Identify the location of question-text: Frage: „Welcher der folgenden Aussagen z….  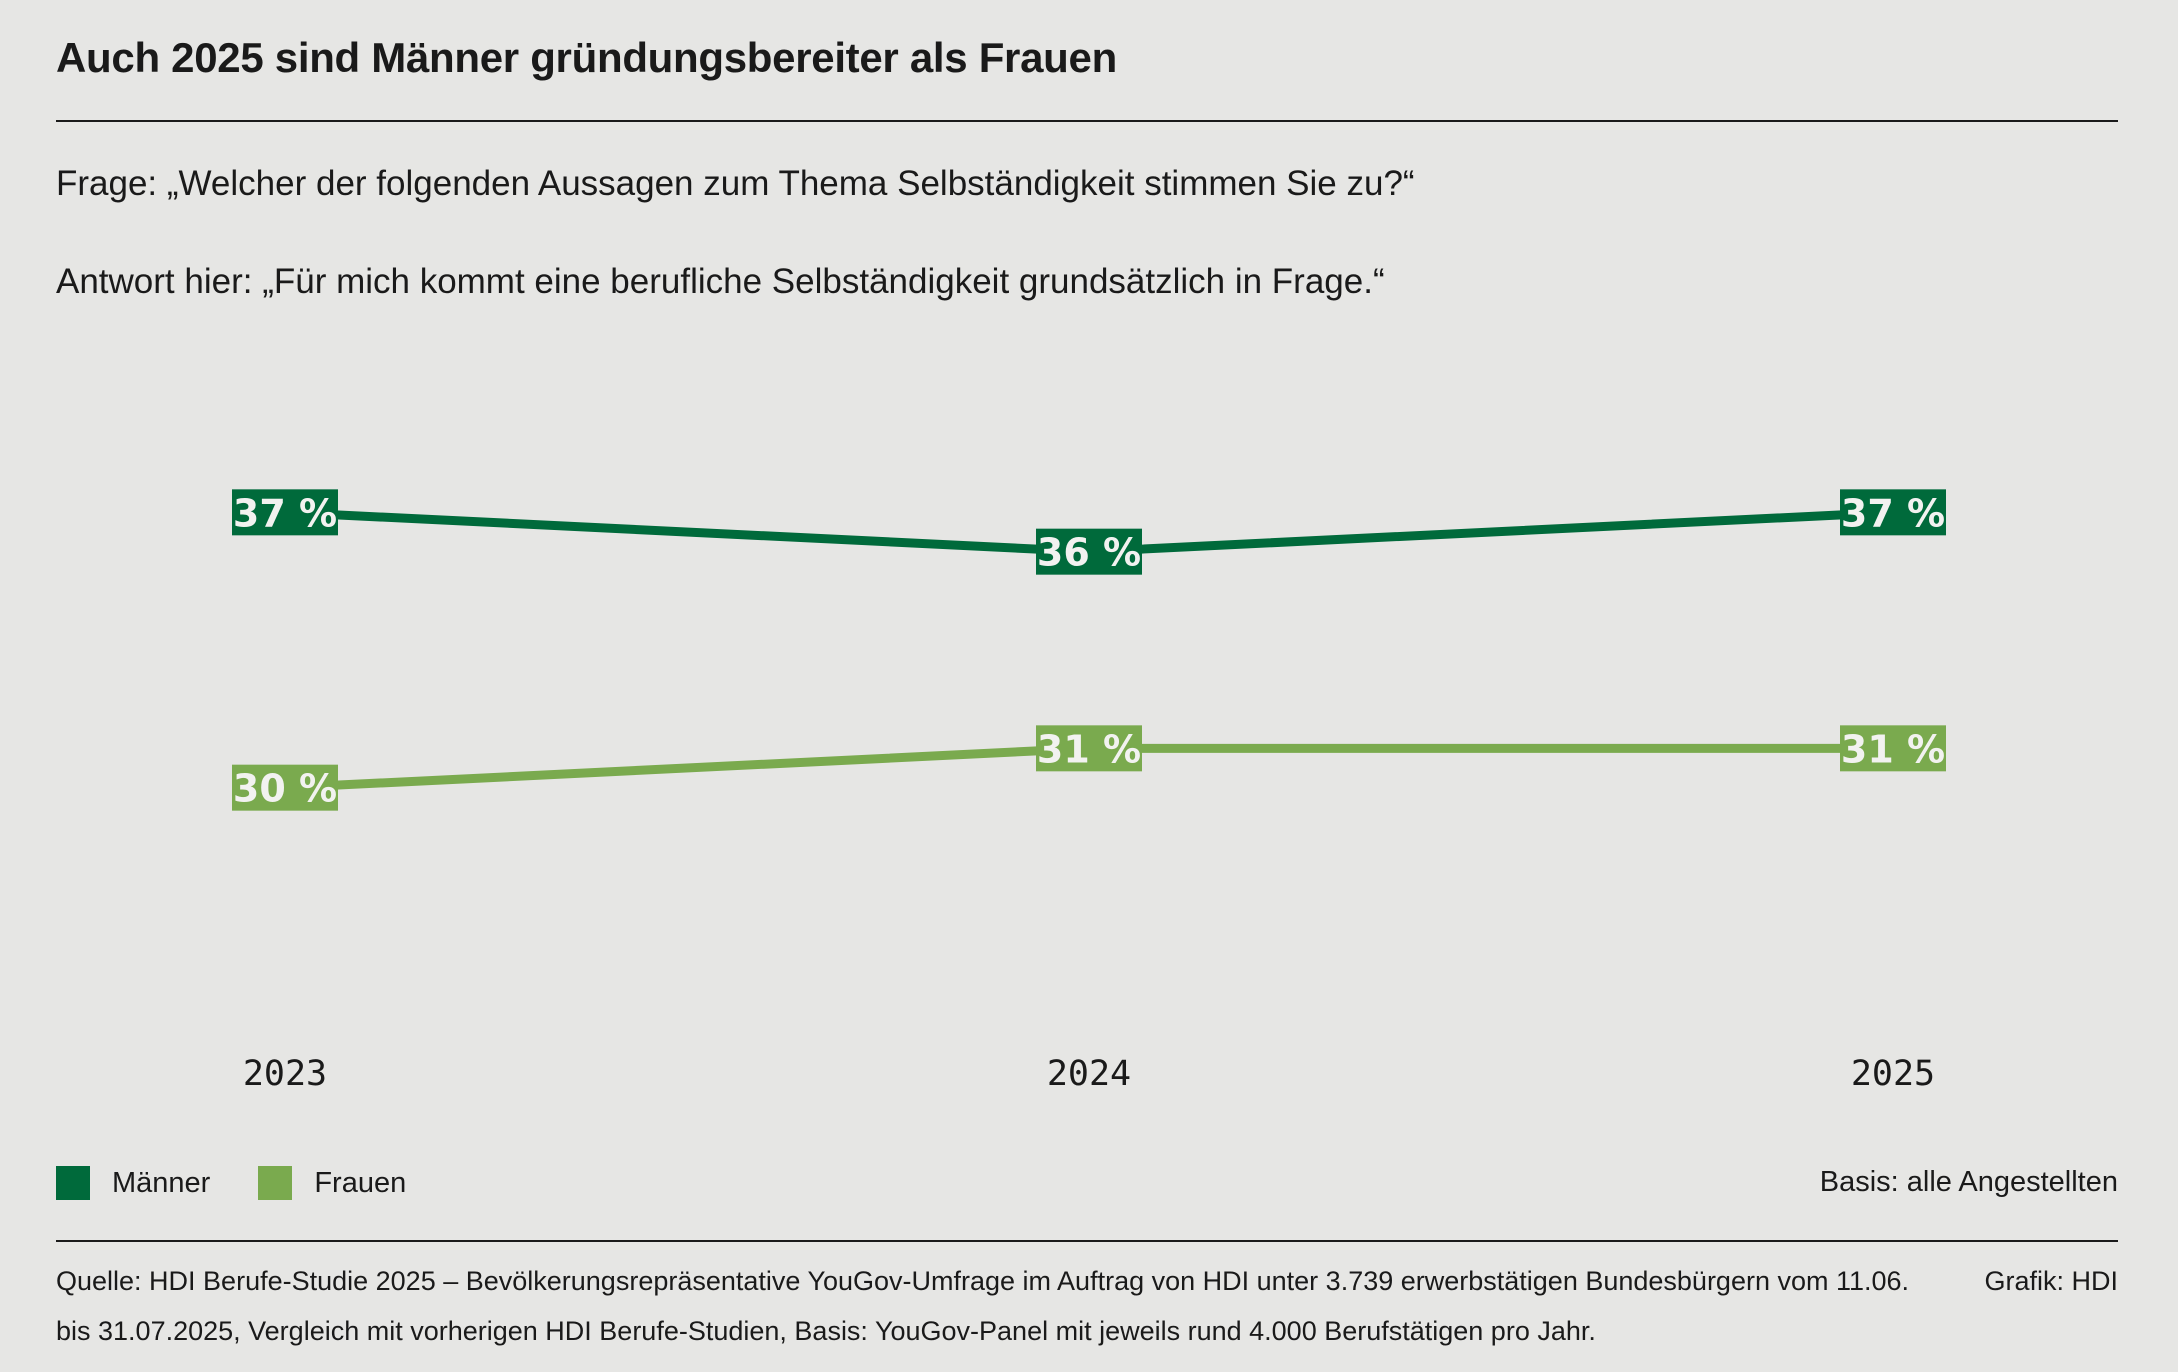
(735, 183).